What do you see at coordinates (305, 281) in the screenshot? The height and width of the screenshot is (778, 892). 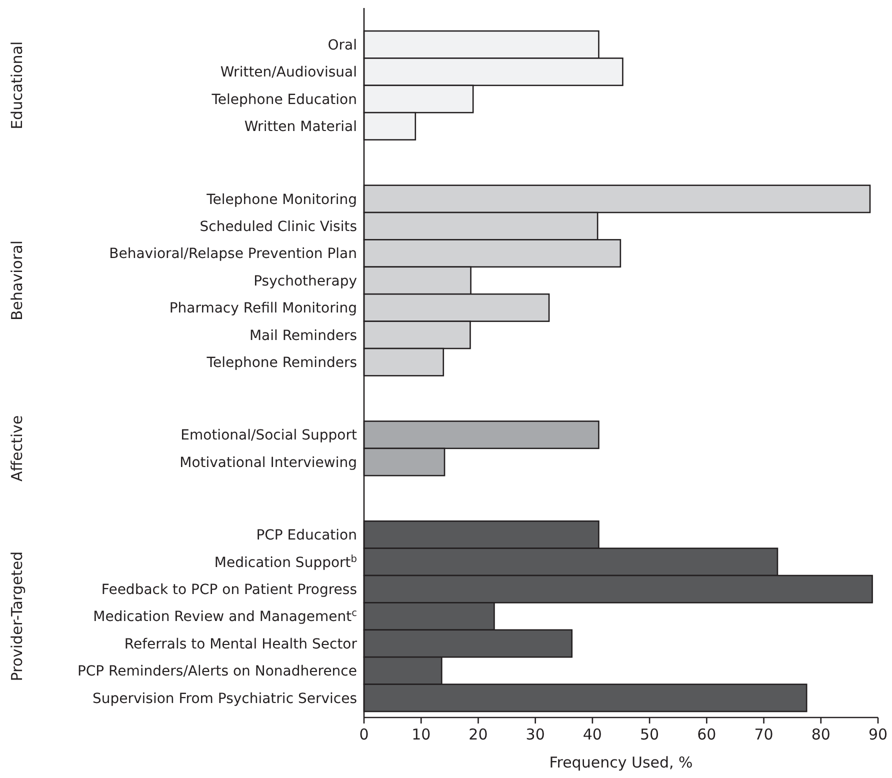 I see `y-tick-label: Psychotherapy` at bounding box center [305, 281].